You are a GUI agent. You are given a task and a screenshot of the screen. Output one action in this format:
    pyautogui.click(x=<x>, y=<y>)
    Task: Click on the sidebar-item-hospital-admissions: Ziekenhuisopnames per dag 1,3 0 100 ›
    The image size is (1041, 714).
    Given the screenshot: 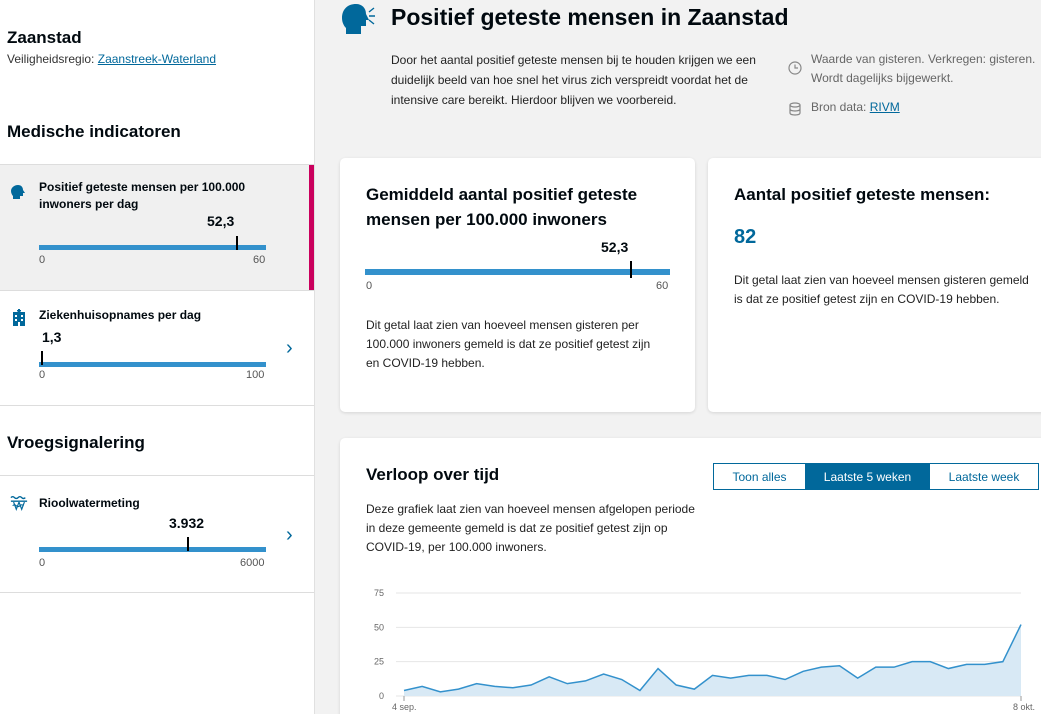 What is the action you would take?
    pyautogui.click(x=157, y=348)
    